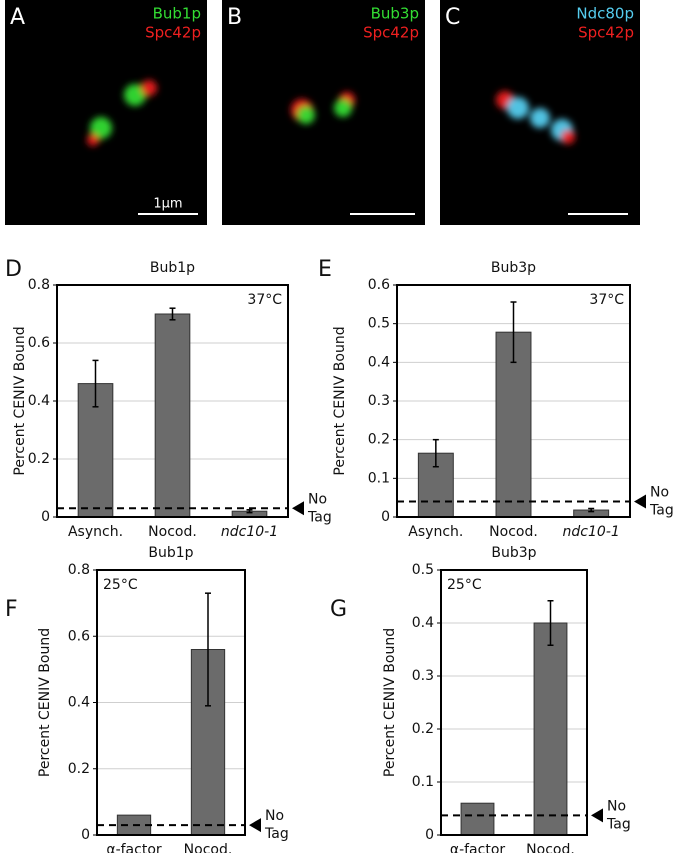 This screenshot has width=684, height=853. Describe the element at coordinates (325, 269) in the screenshot. I see `panel-letter: E` at that location.